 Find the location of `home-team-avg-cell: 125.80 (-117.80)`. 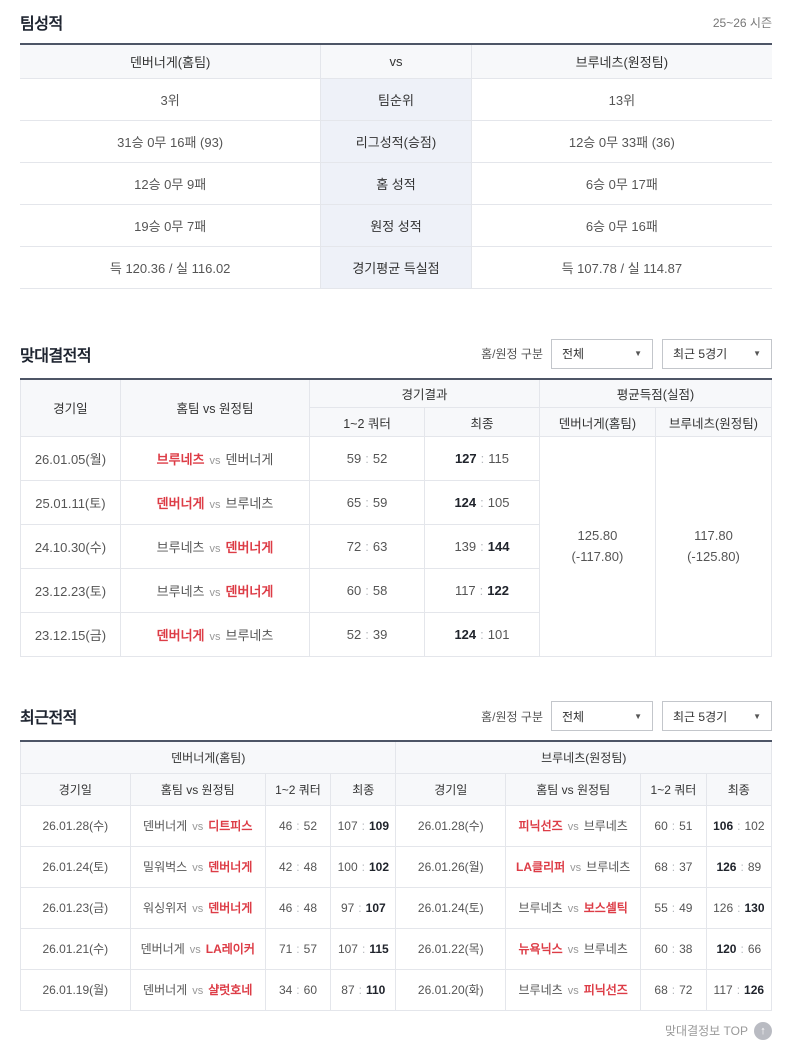

home-team-avg-cell: 125.80 (-117.80) is located at coordinates (597, 546).